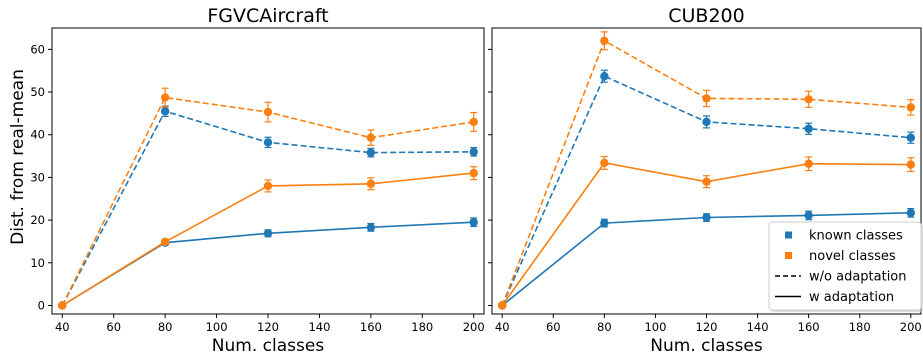 The image size is (923, 355). I want to click on legend-entry: w adaptation, so click(834, 297).